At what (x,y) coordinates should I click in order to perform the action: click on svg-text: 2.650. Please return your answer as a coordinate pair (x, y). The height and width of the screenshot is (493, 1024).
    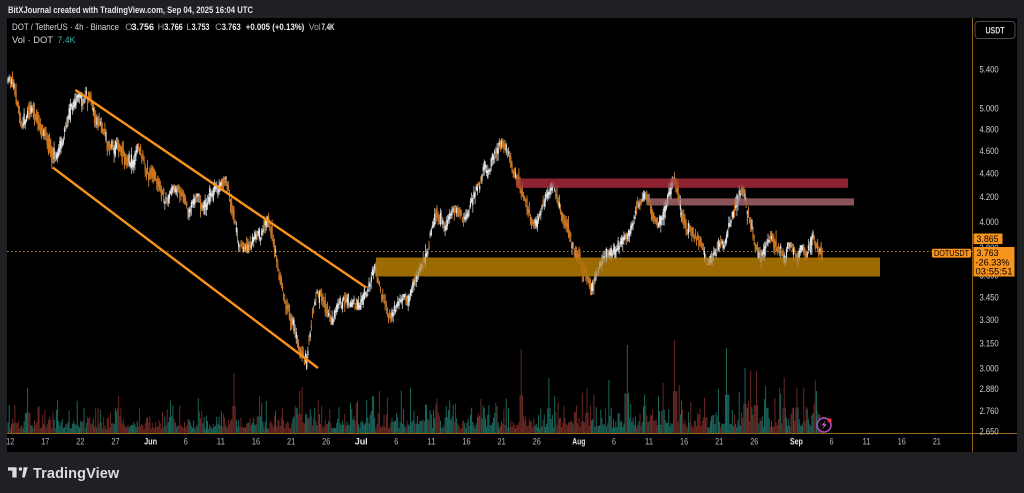
    Looking at the image, I should click on (989, 431).